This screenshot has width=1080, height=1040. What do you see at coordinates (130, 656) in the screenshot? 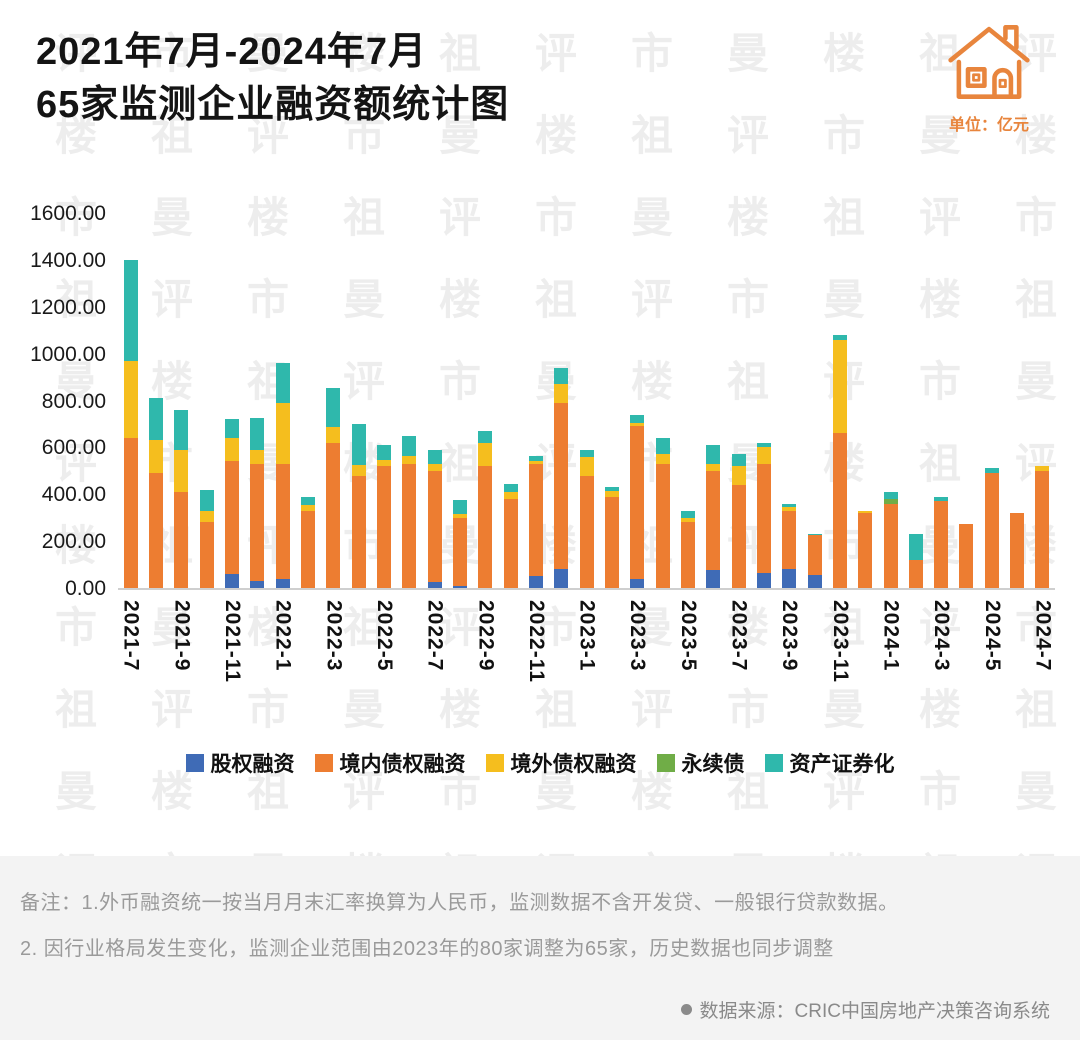
I see `x-tick-slot: 2021-7` at bounding box center [130, 656].